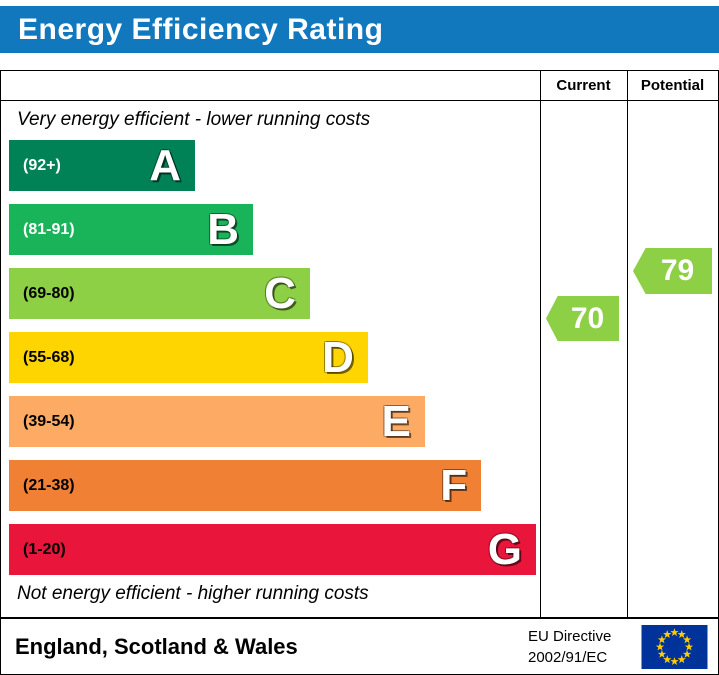  I want to click on band-range: (69-80), so click(49, 293).